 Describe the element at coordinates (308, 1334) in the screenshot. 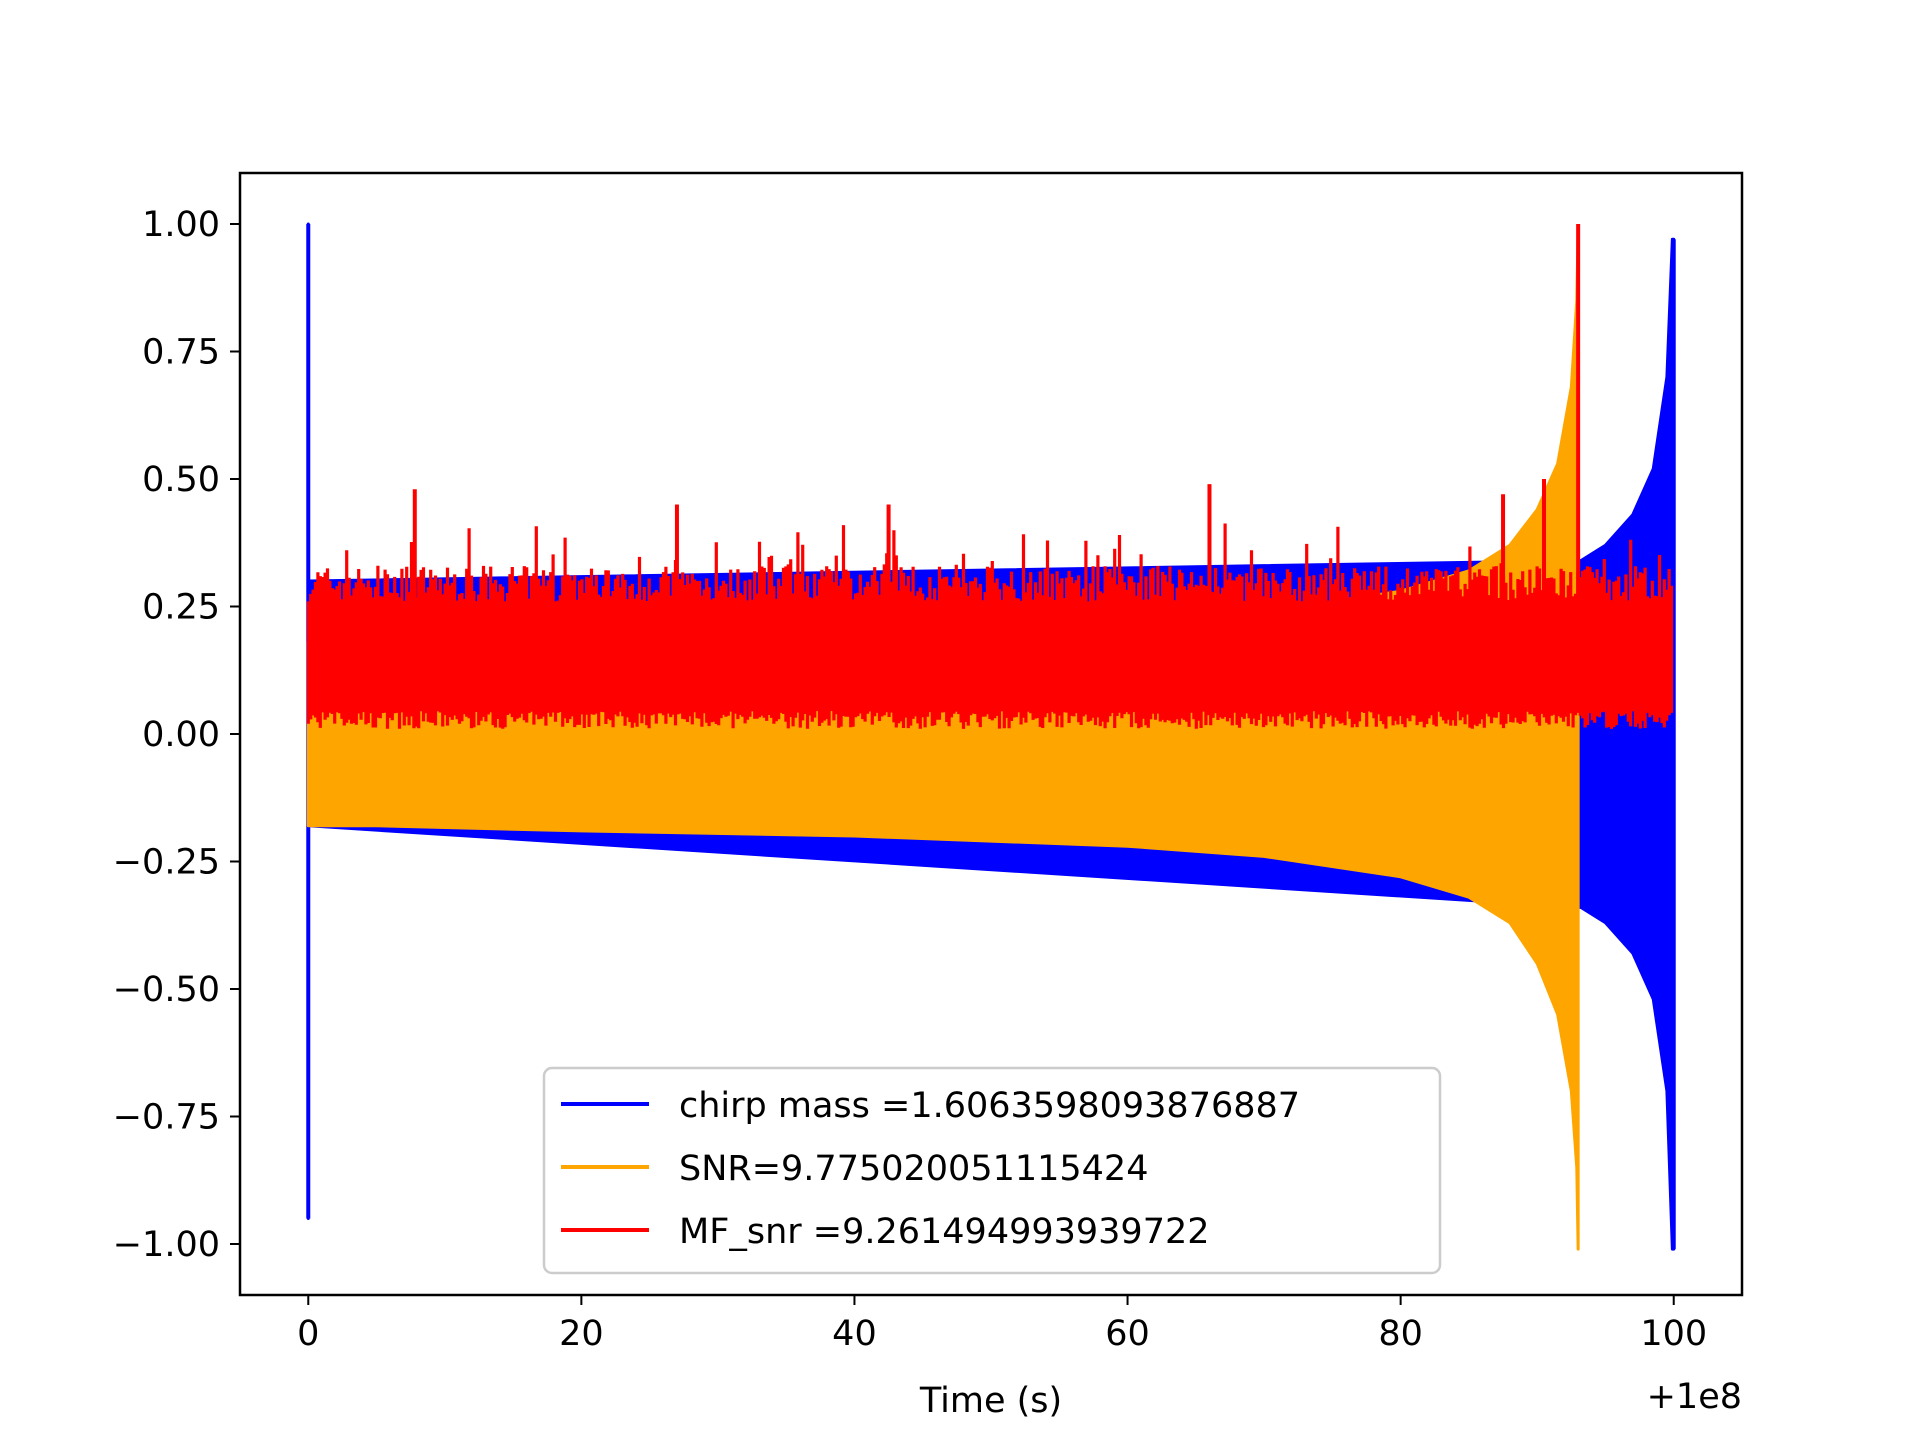

I see `x-tick-label: 0` at that location.